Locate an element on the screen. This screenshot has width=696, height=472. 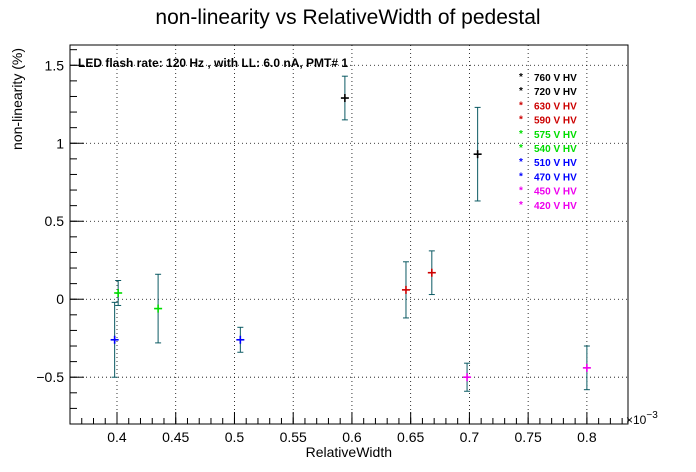
legend-label: 575 V HV is located at coordinates (555, 135).